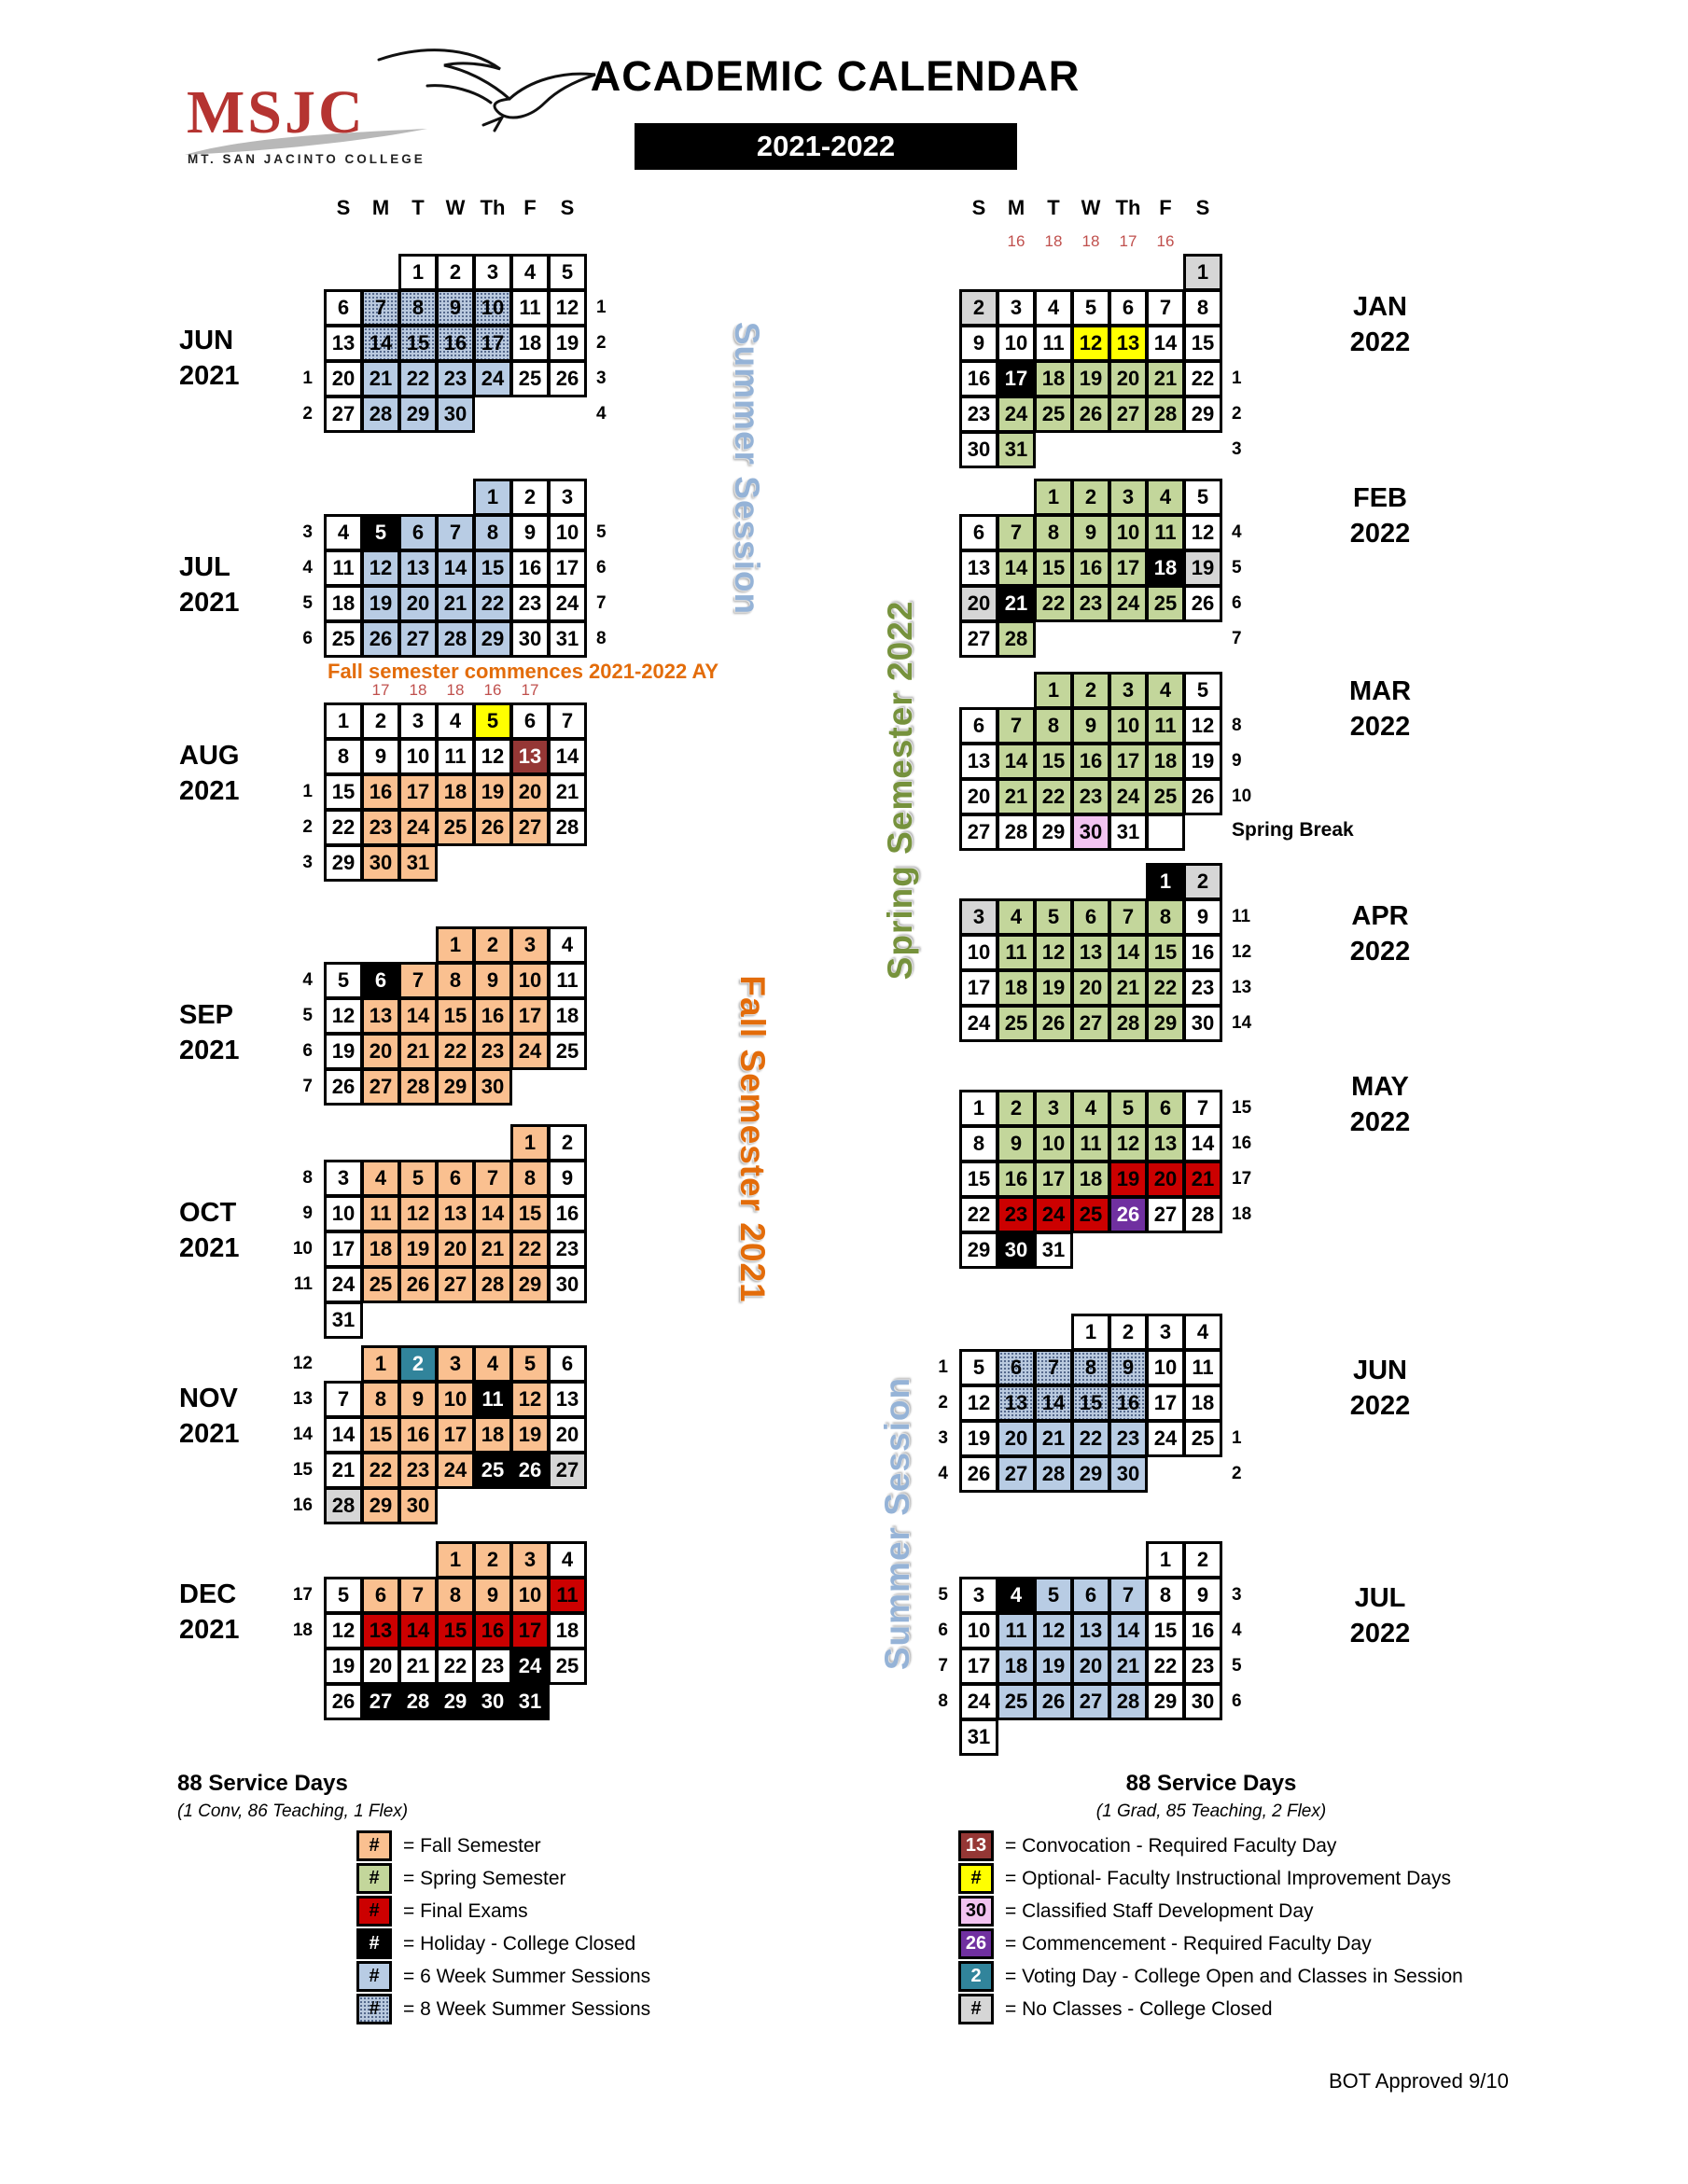 Image resolution: width=1688 pixels, height=2184 pixels. Describe the element at coordinates (418, 207) in the screenshot. I see `left-day-header-t: T` at that location.